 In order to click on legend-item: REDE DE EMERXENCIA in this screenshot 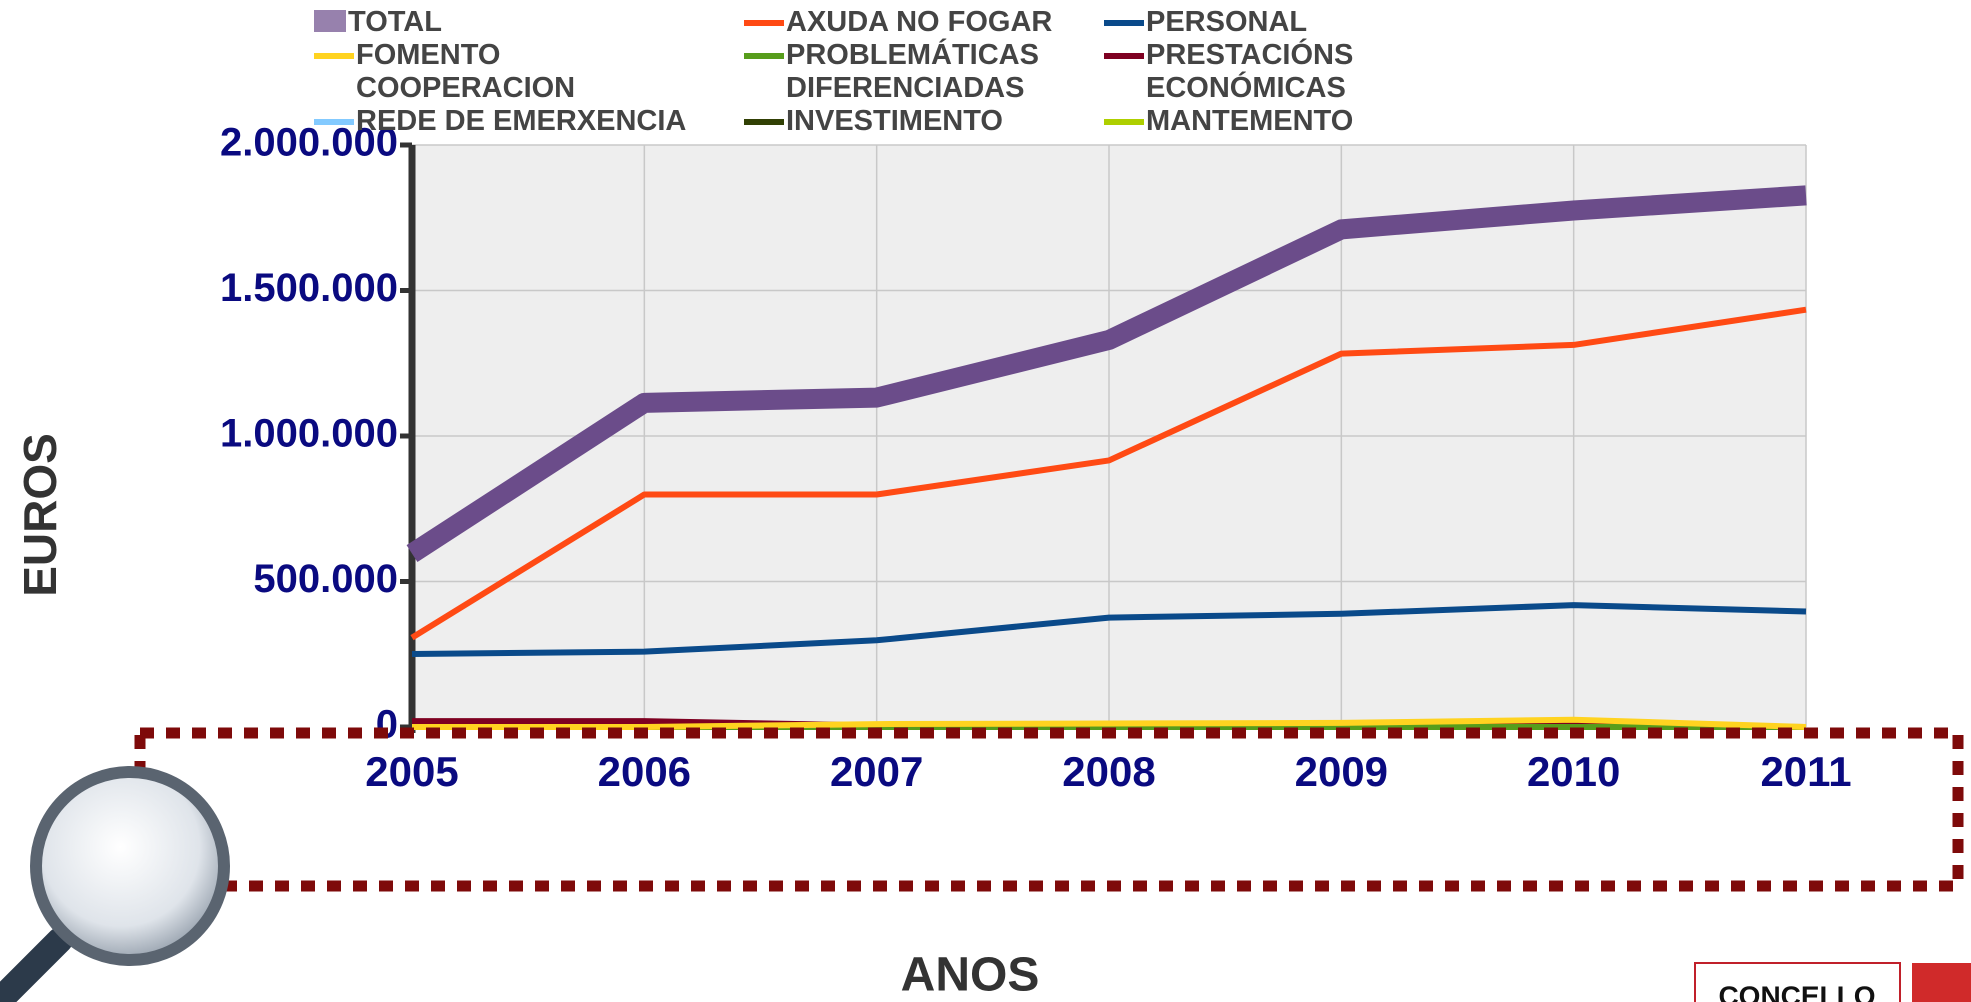, I will do `click(529, 121)`.